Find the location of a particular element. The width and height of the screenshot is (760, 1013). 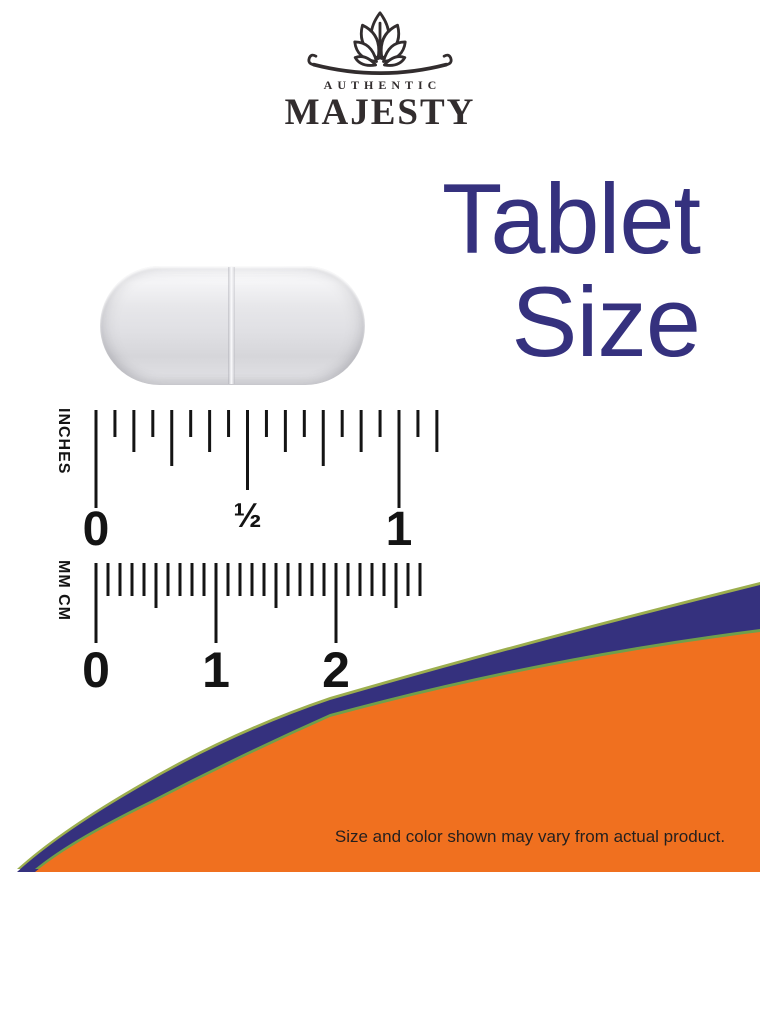

inches-ruler-ticks is located at coordinates (266, 459).